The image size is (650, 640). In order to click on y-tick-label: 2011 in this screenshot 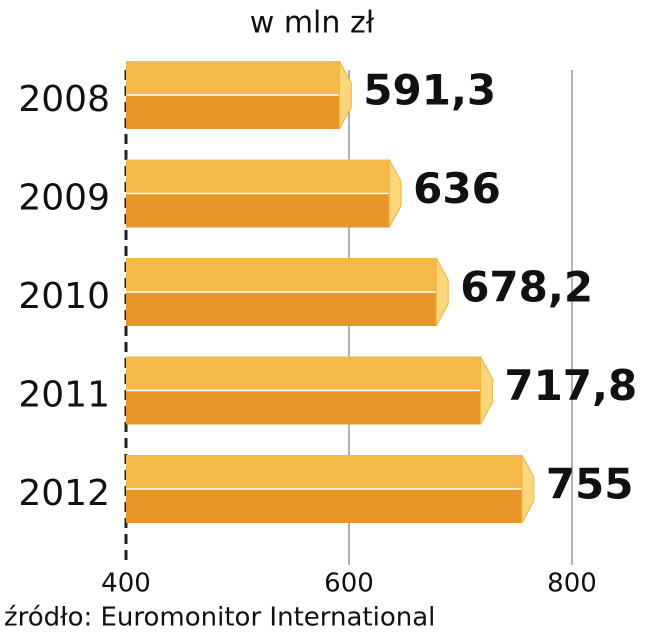, I will do `click(64, 395)`.